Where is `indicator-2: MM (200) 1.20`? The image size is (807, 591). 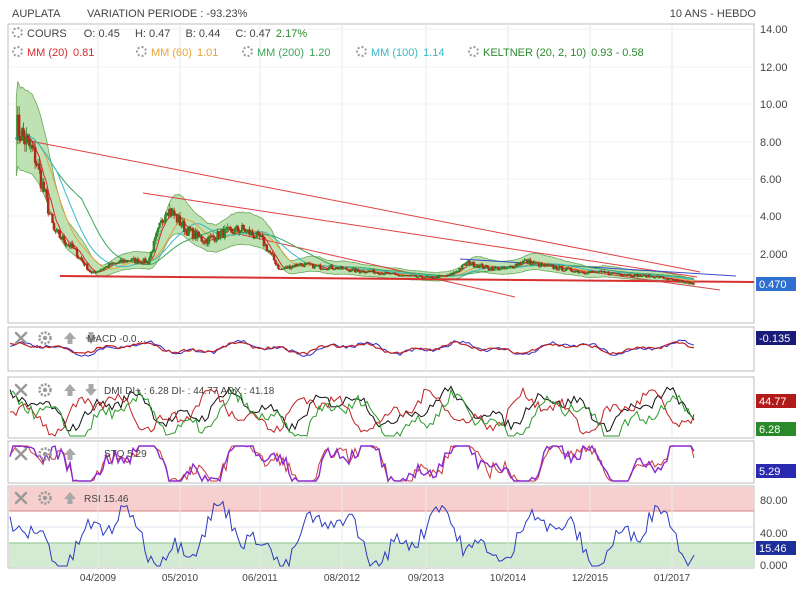 indicator-2: MM (200) 1.20 is located at coordinates (286, 52).